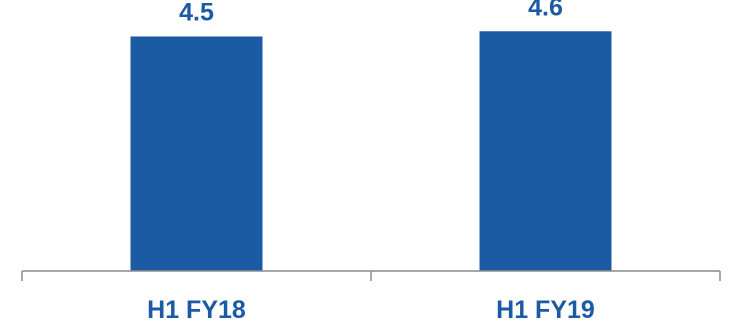 The width and height of the screenshot is (730, 331). What do you see at coordinates (371, 310) in the screenshot?
I see `x-tick-labels-group: H1 FY18 H1 FY19` at bounding box center [371, 310].